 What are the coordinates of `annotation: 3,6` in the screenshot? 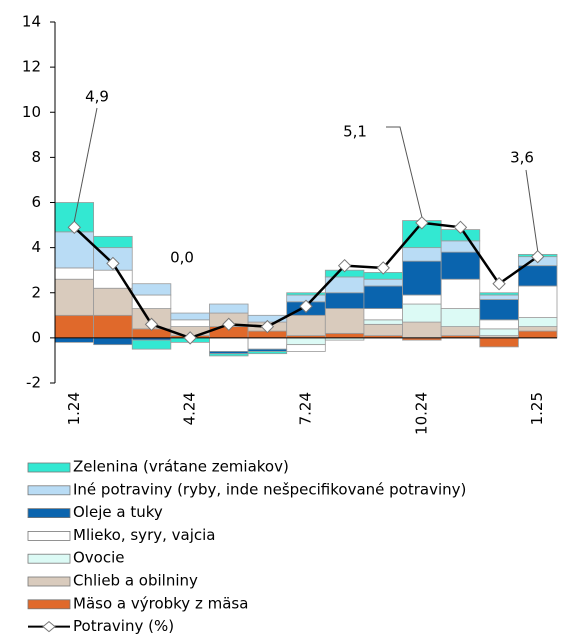 It's located at (522, 158).